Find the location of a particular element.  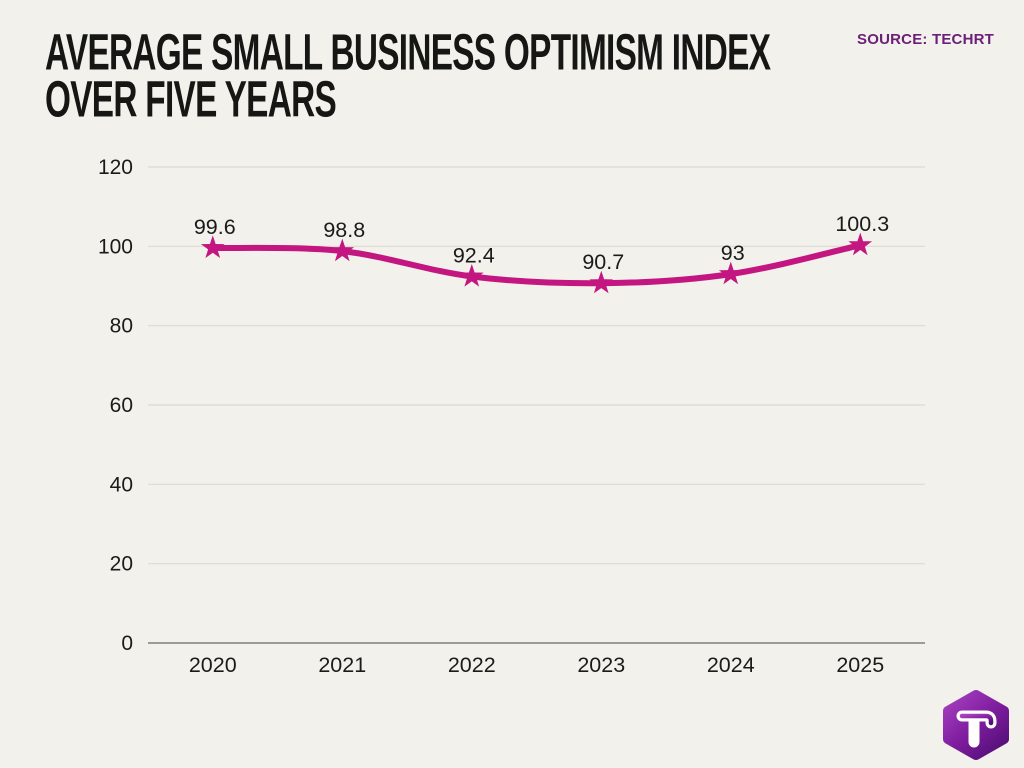

y-tick-labels: 0 20 40 60 80 100 120 is located at coordinates (115, 405).